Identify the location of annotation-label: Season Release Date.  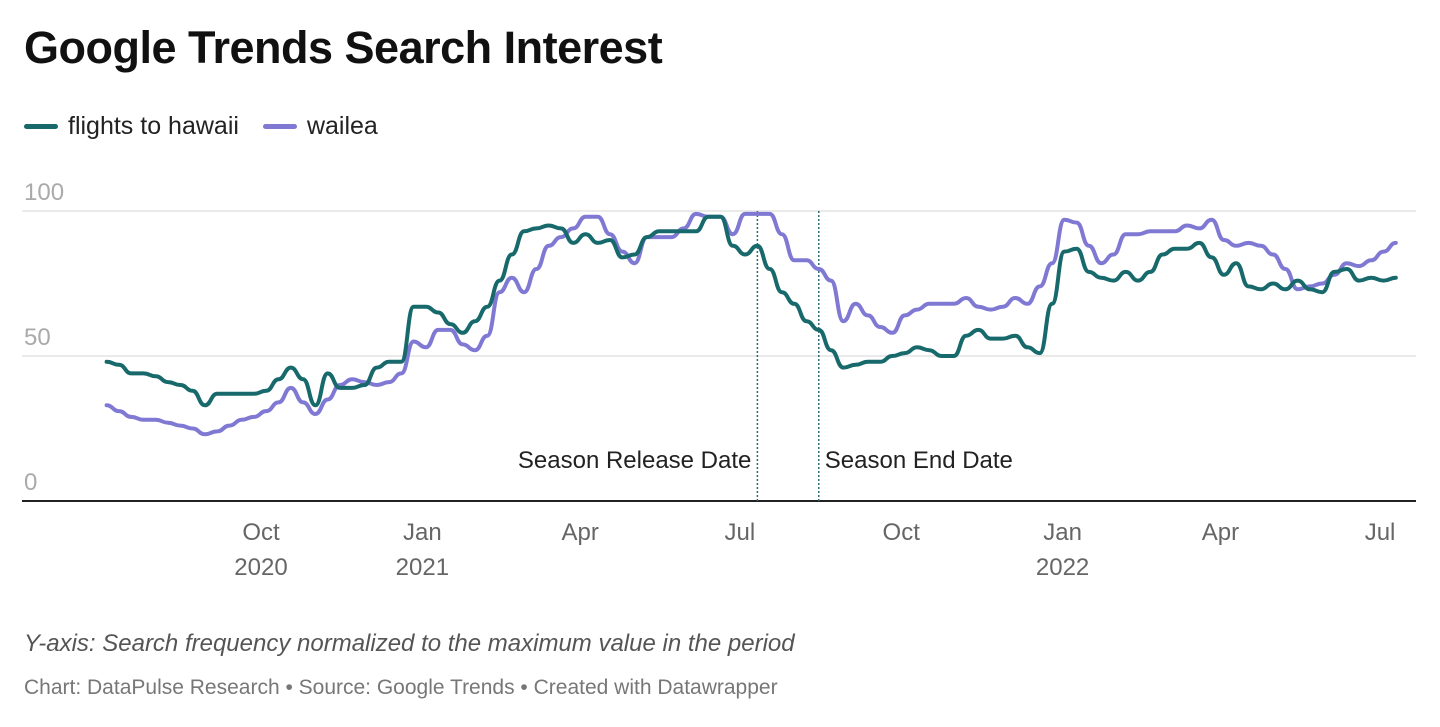
(634, 460).